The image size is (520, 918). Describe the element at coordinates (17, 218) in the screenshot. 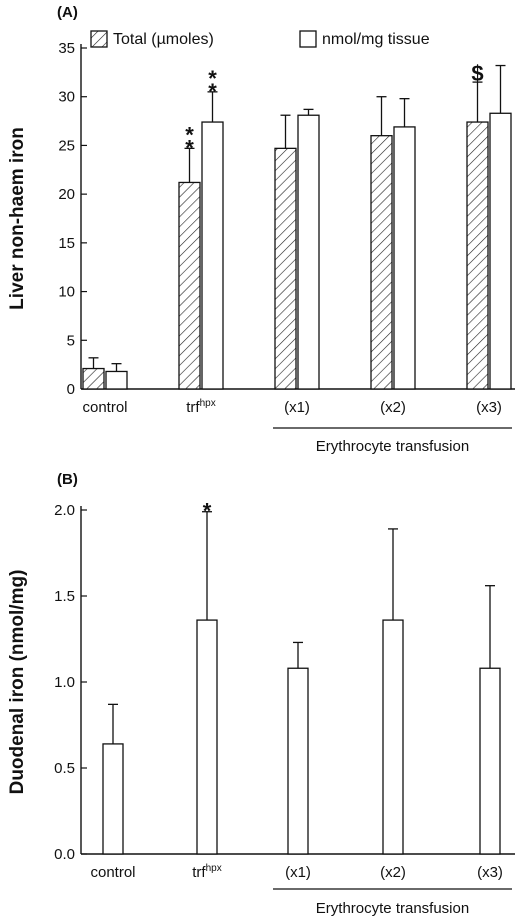

I see `y-axis-title: Liver non-haem iron` at that location.